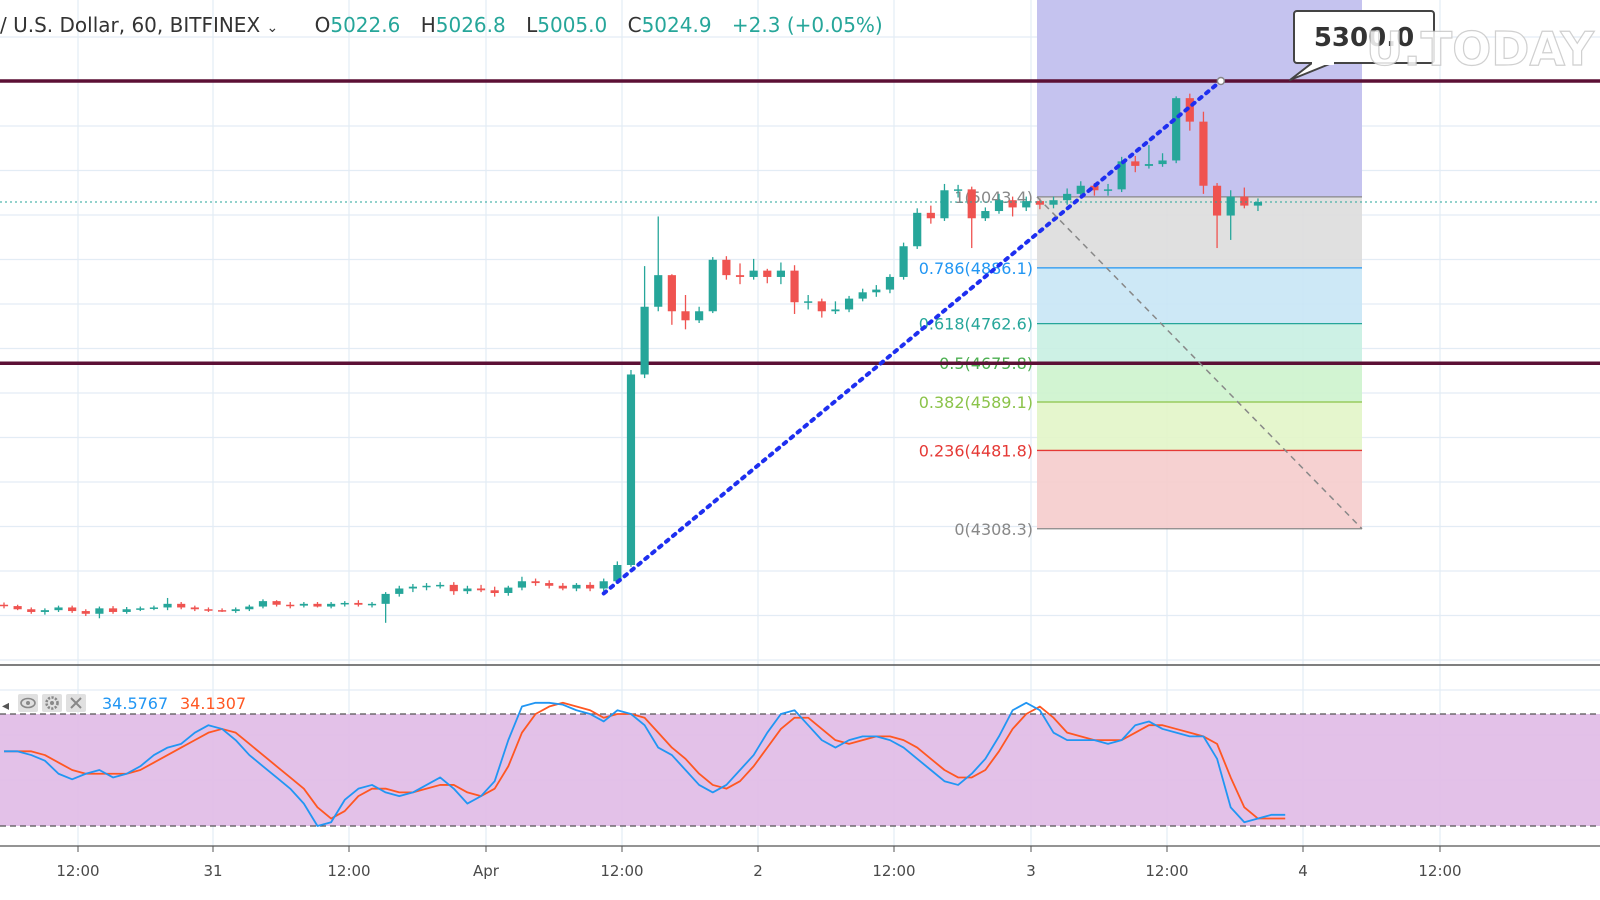 Image resolution: width=1600 pixels, height=900 pixels. I want to click on collapse-icon: ◂, so click(5, 706).